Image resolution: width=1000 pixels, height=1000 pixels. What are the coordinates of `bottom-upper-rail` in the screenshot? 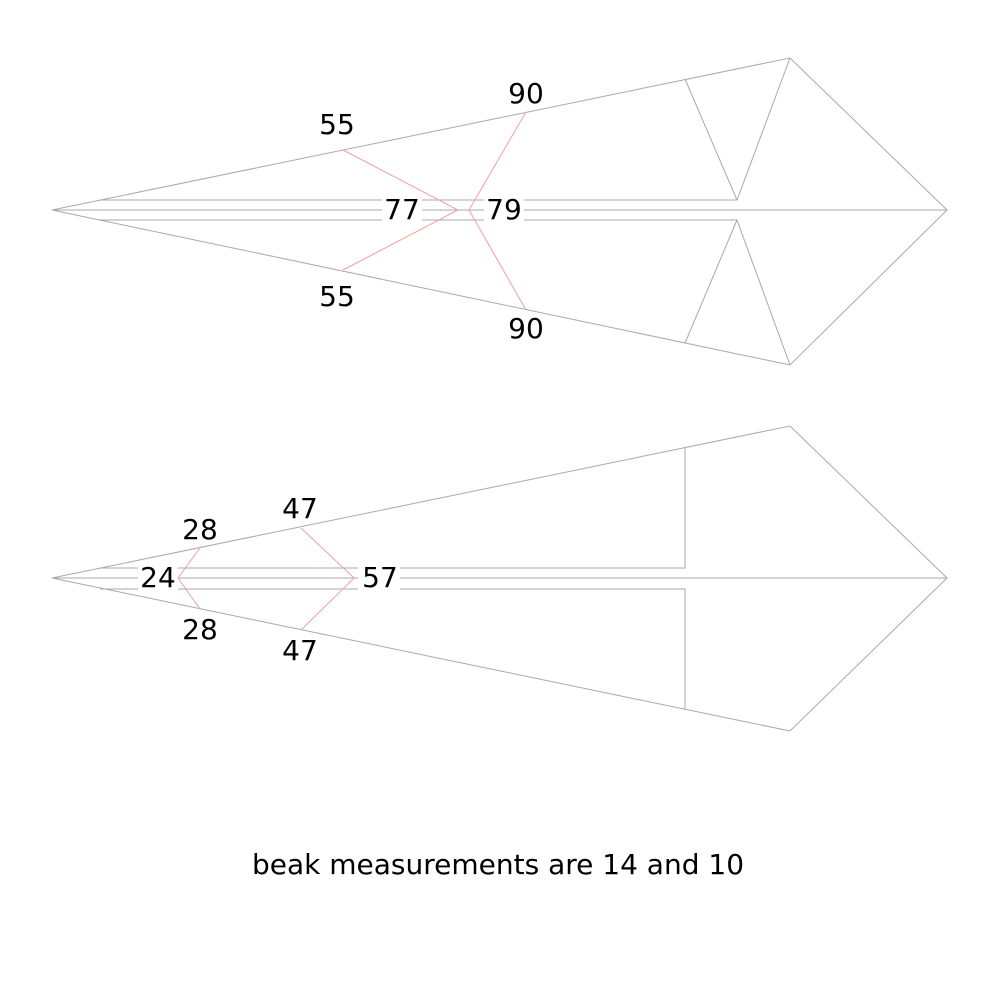 It's located at (393, 508).